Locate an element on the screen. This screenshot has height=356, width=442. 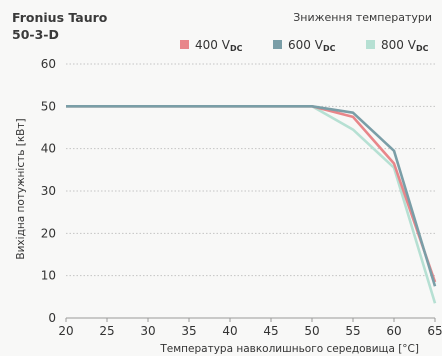
x-tick-label: 60 is located at coordinates (393, 331).